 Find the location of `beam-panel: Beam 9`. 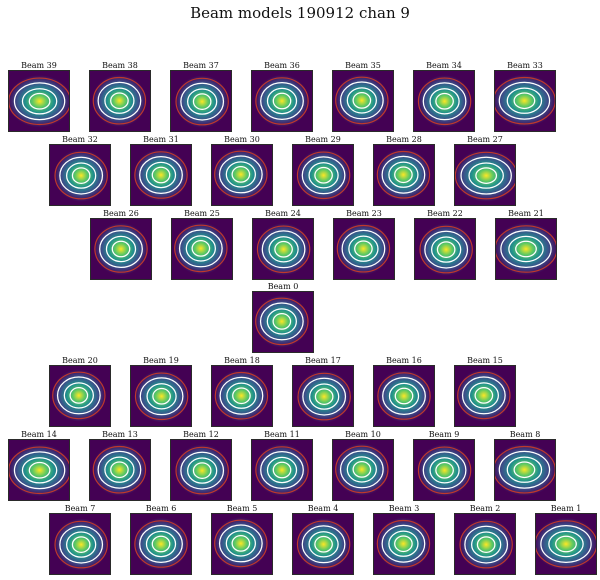

beam-panel: Beam 9 is located at coordinates (444, 465).